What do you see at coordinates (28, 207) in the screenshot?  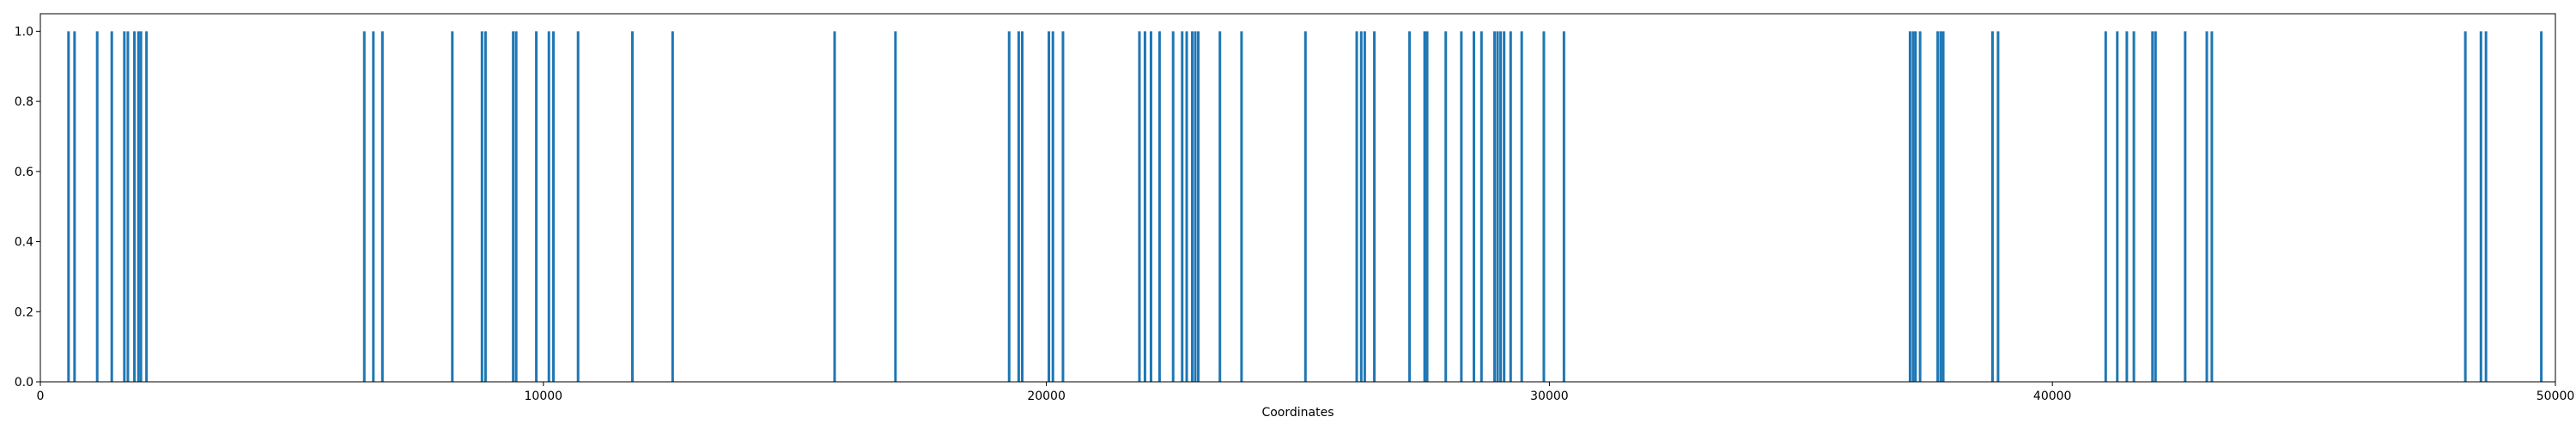 I see `y-axis: 0.0 0.2 0.4 0.6 0.8 1.0` at bounding box center [28, 207].